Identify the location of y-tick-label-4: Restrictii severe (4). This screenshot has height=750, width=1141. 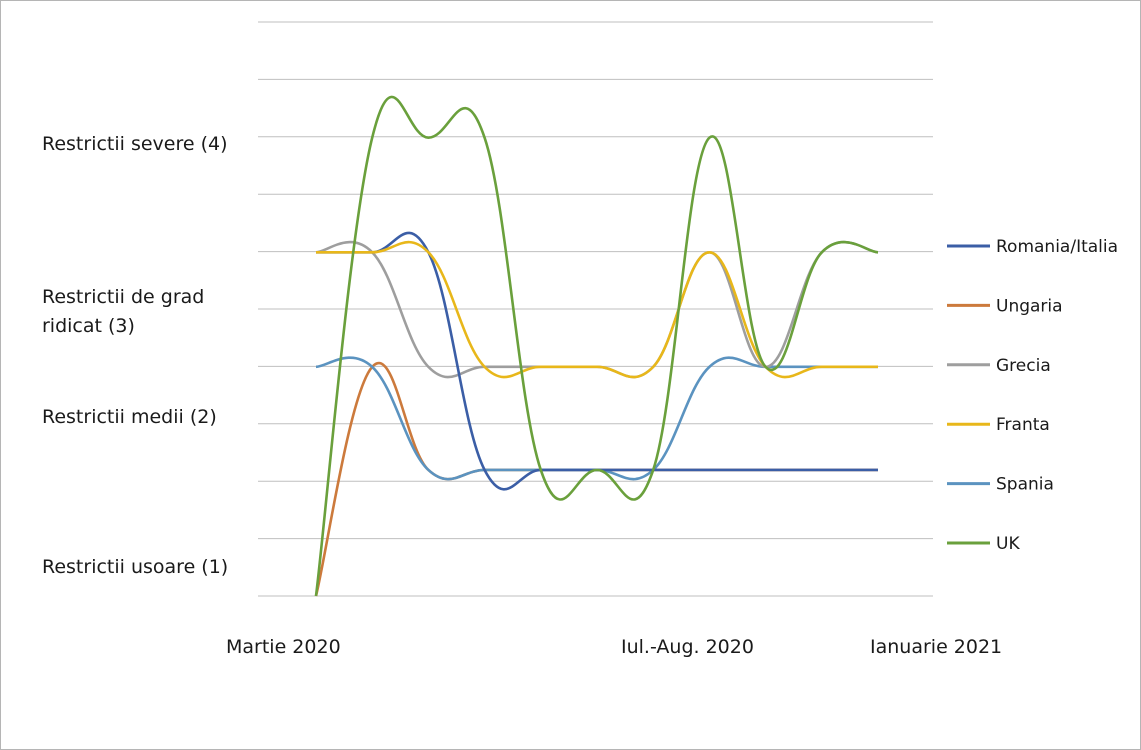
(135, 144).